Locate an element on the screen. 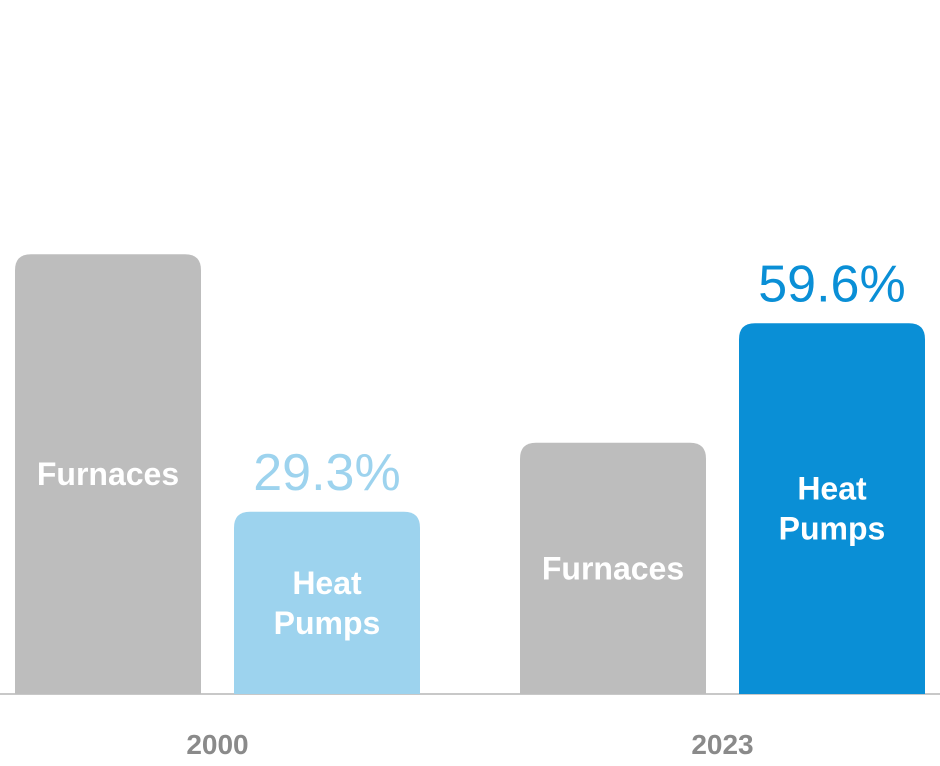  bar-heat-pumps-2023 is located at coordinates (832, 508).